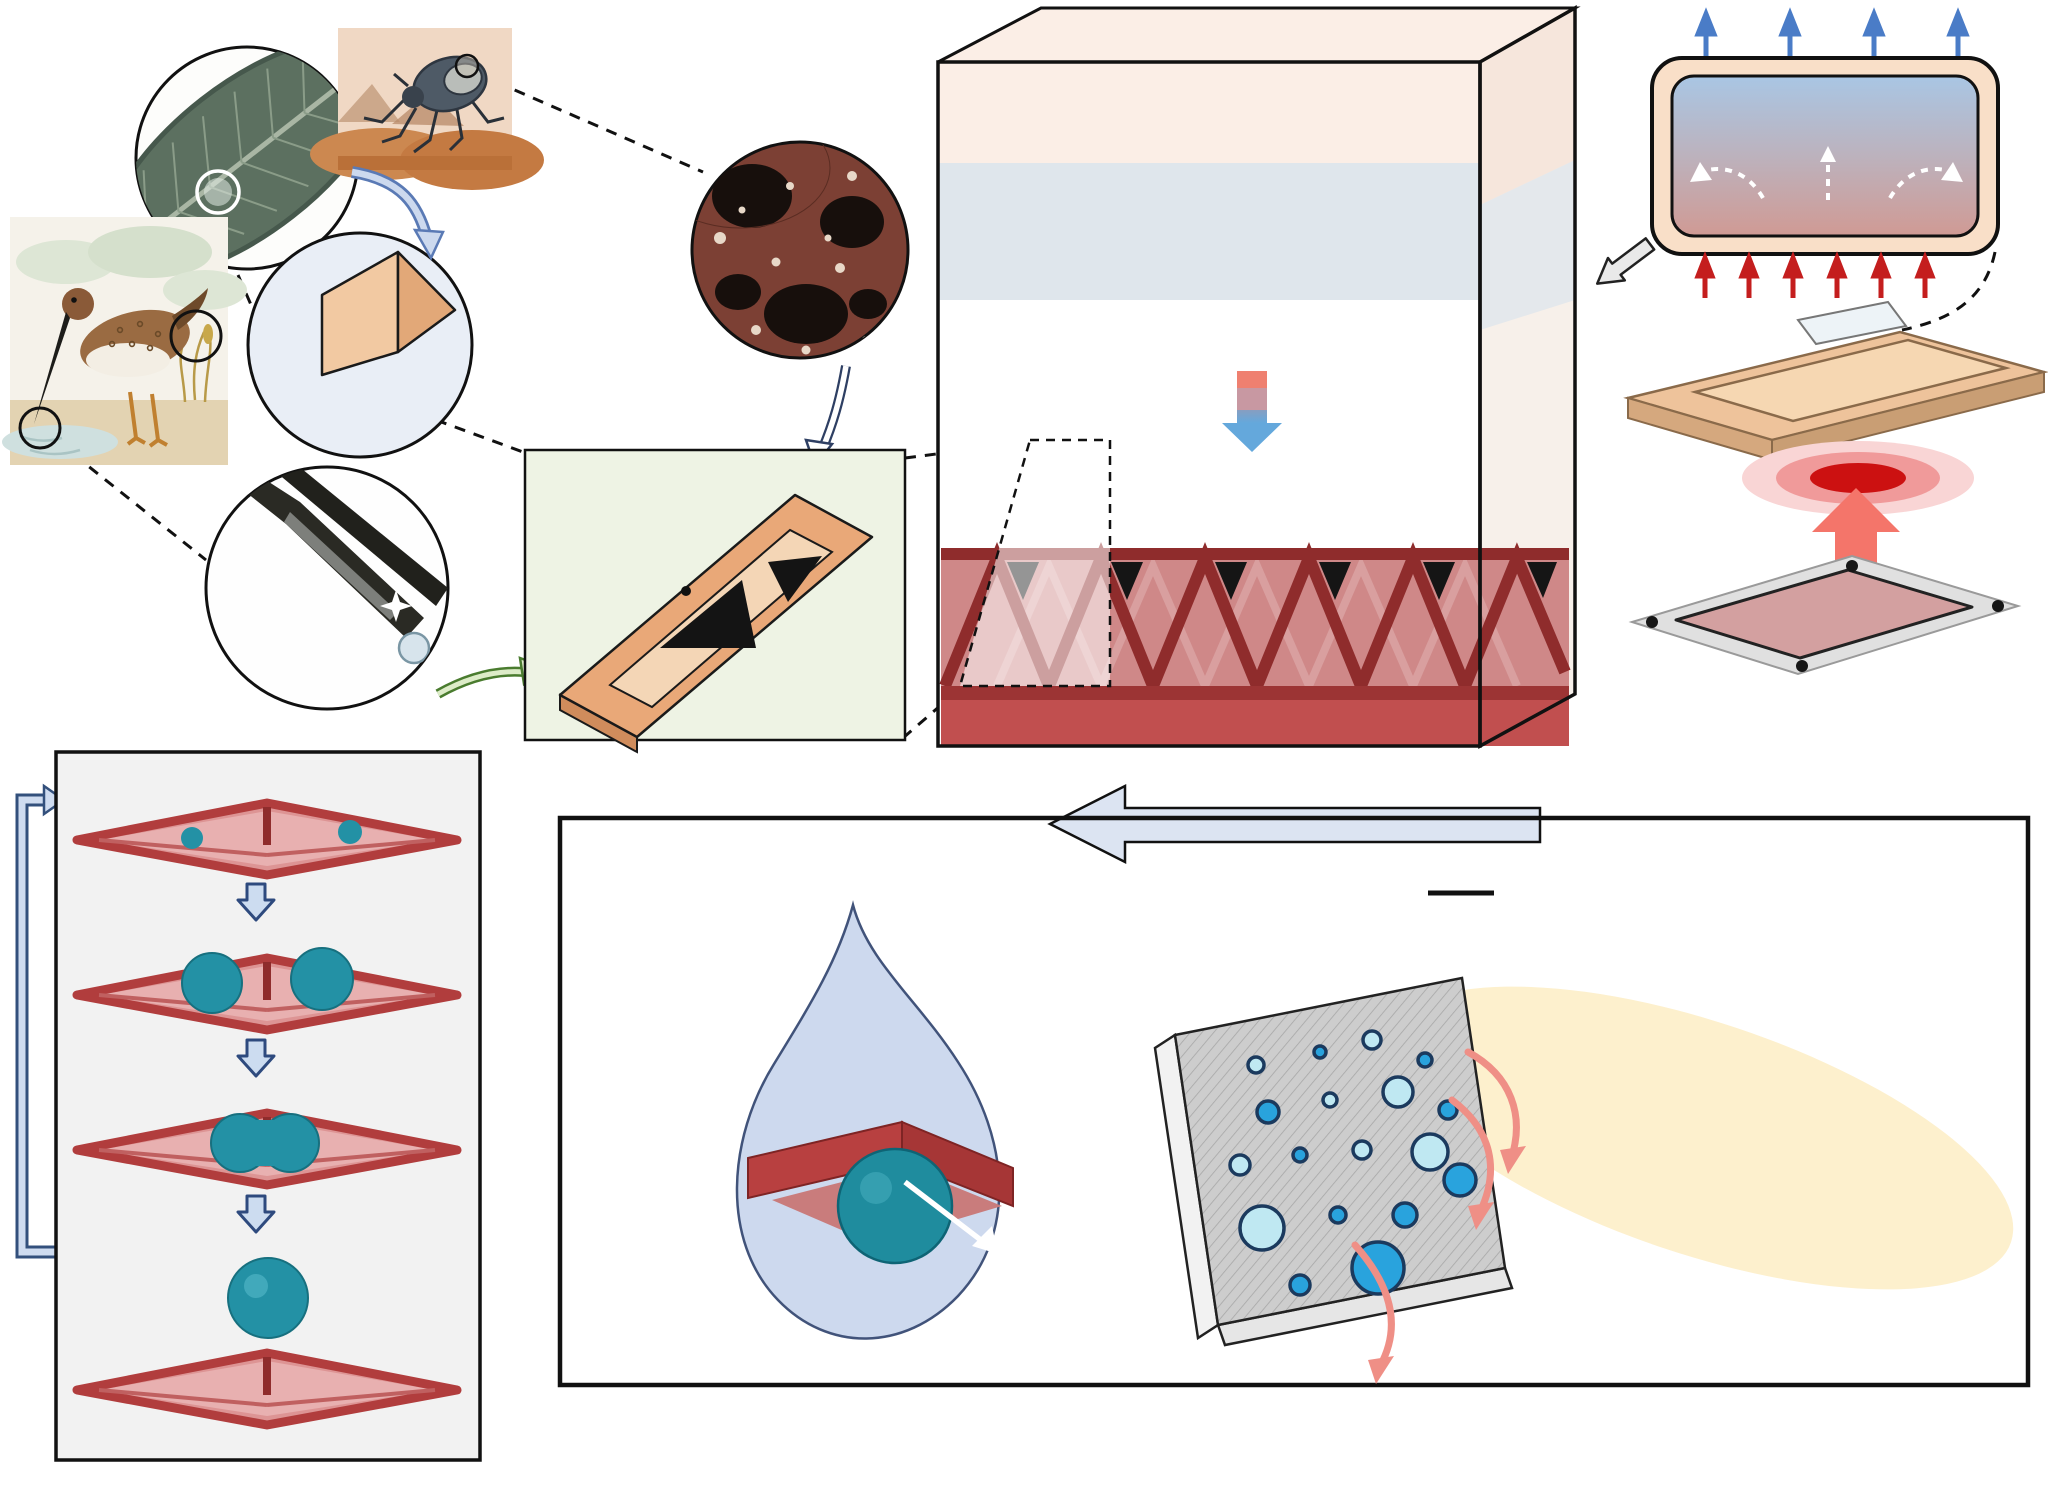 The width and height of the screenshot is (2048, 1485). Describe the element at coordinates (267, 980) in the screenshot. I see `droplets-stage2` at that location.